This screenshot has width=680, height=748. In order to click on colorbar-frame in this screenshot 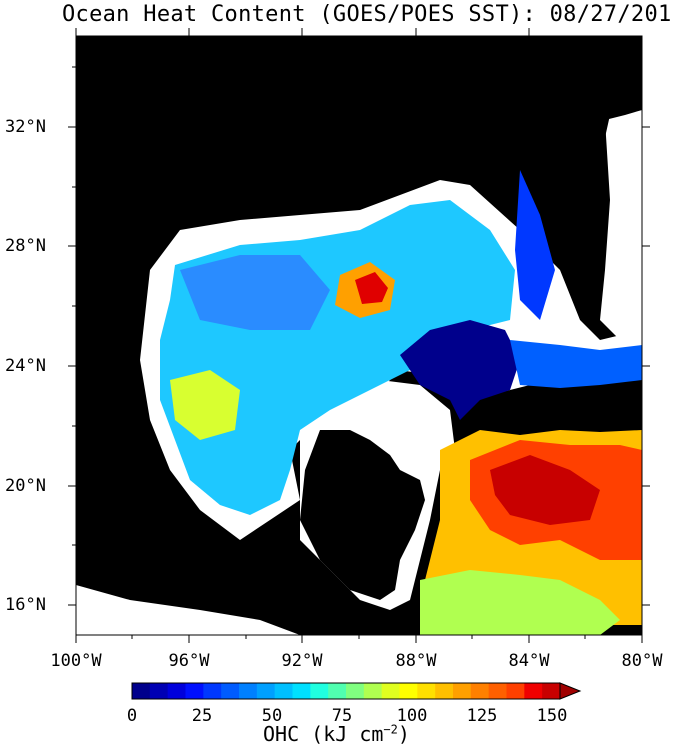, I will do `click(346, 691)`.